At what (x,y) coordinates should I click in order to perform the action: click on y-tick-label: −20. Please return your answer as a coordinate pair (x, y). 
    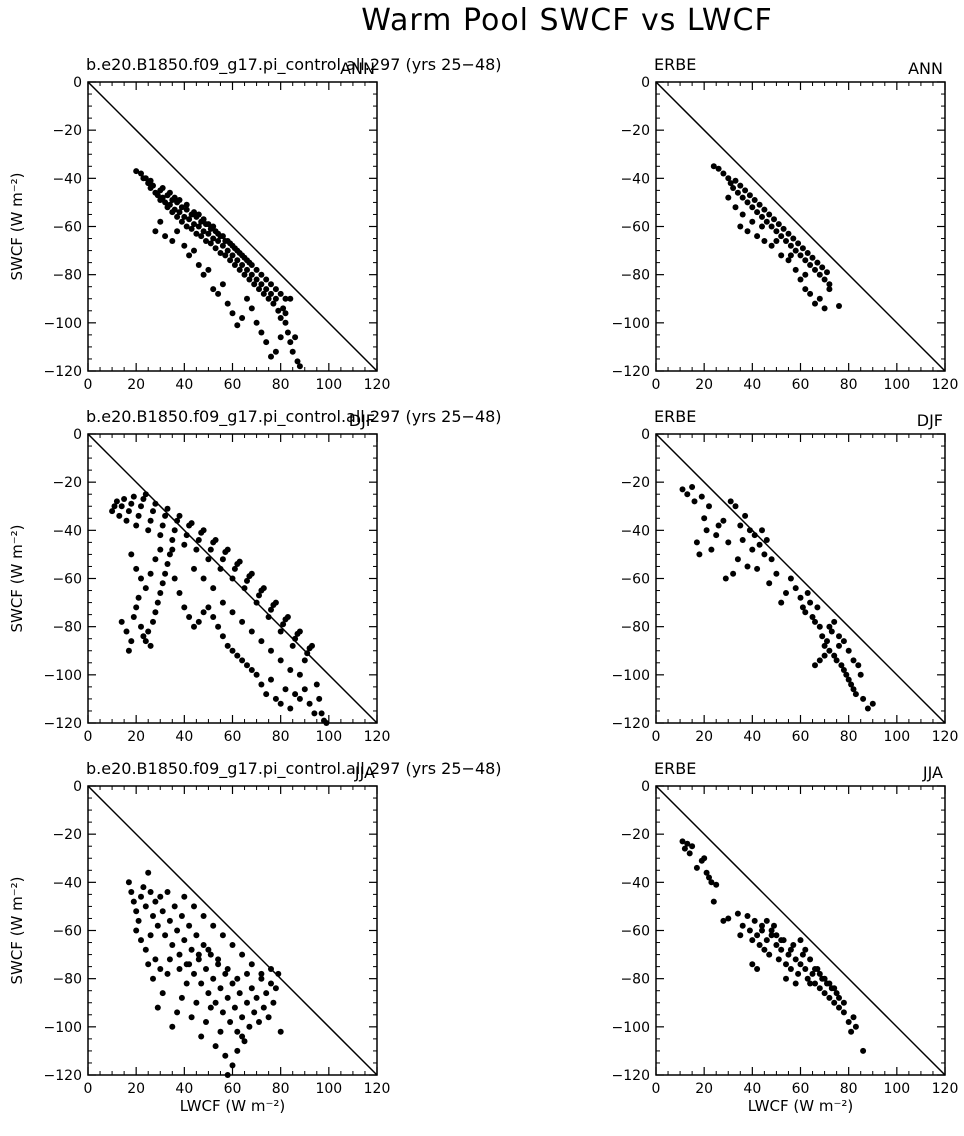
    Looking at the image, I should click on (635, 483).